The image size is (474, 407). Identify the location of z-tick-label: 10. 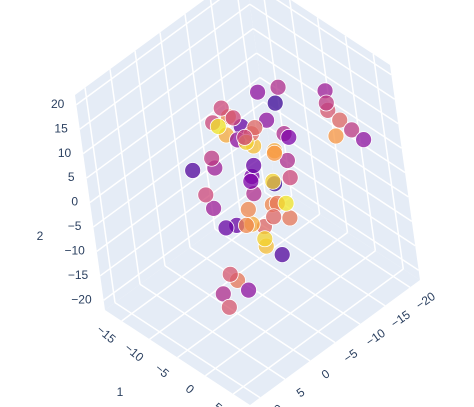
(65, 153).